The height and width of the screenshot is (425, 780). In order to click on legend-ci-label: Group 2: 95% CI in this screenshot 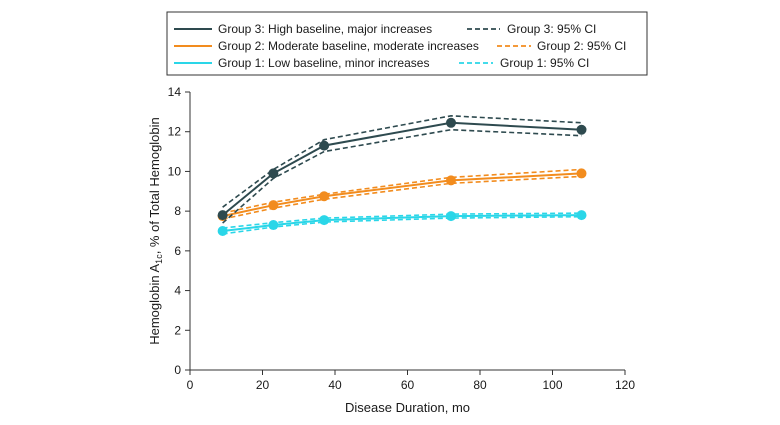, I will do `click(581, 46)`.